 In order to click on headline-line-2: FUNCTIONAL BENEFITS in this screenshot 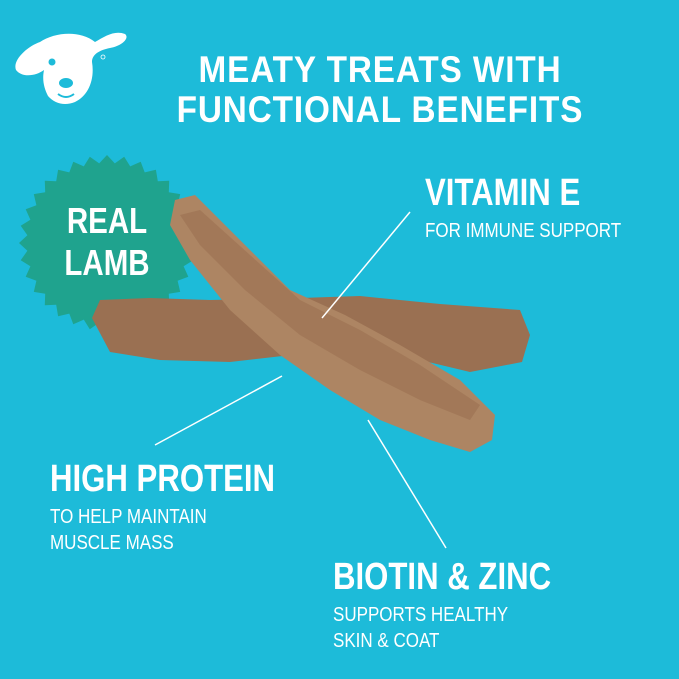, I will do `click(380, 109)`.